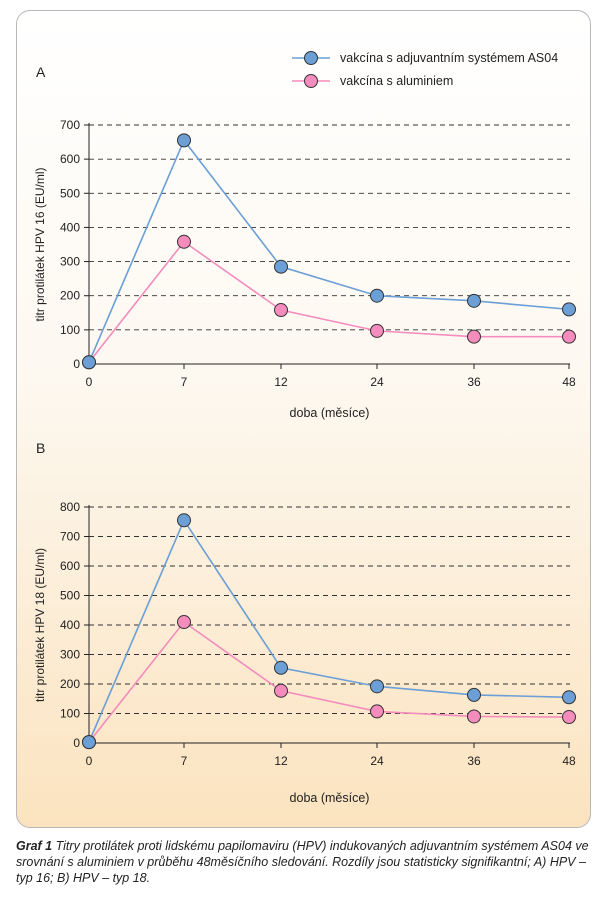 This screenshot has height=905, width=605. I want to click on x-tick-label-1-5: 48, so click(569, 761).